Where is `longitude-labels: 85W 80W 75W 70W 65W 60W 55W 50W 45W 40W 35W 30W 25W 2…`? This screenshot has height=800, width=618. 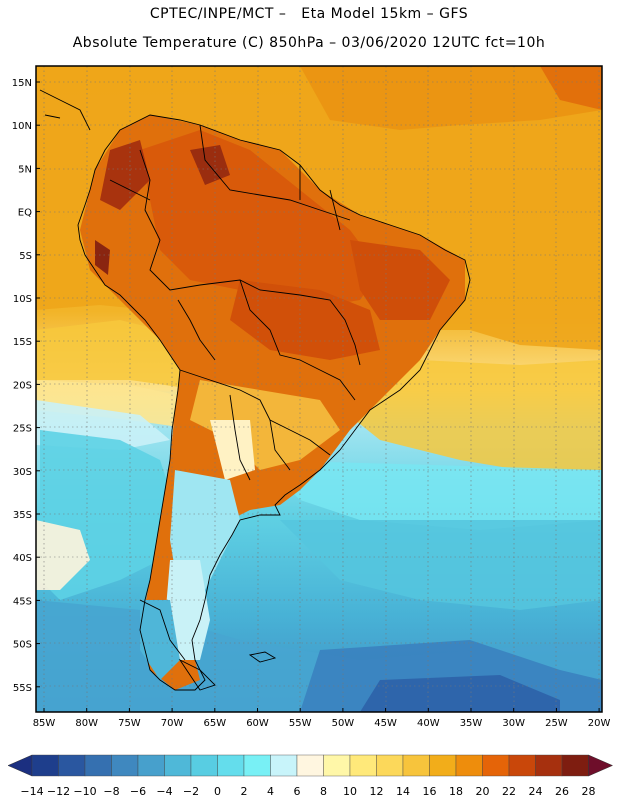
longitude-labels: 85W 80W 75W 70W 65W 60W 55W 50W 45W 40W 35W 30W 25W 2… is located at coordinates (322, 718).